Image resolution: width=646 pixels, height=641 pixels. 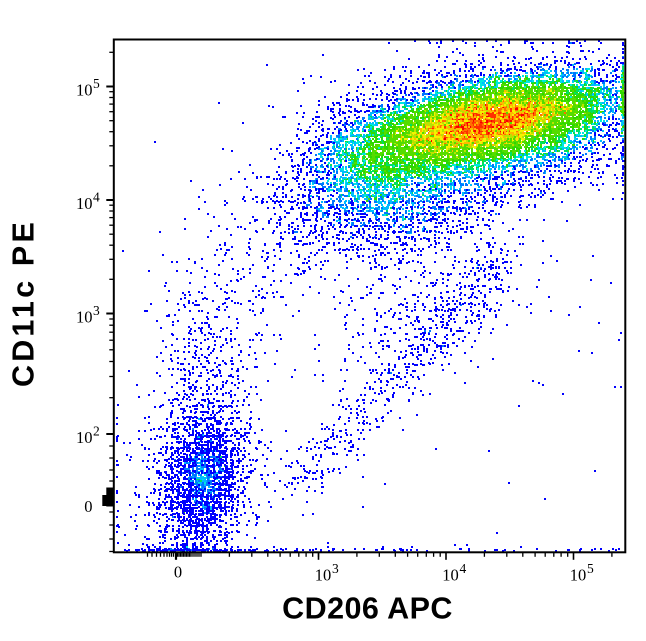 I want to click on svg-text: CD206 APC, so click(x=367, y=609).